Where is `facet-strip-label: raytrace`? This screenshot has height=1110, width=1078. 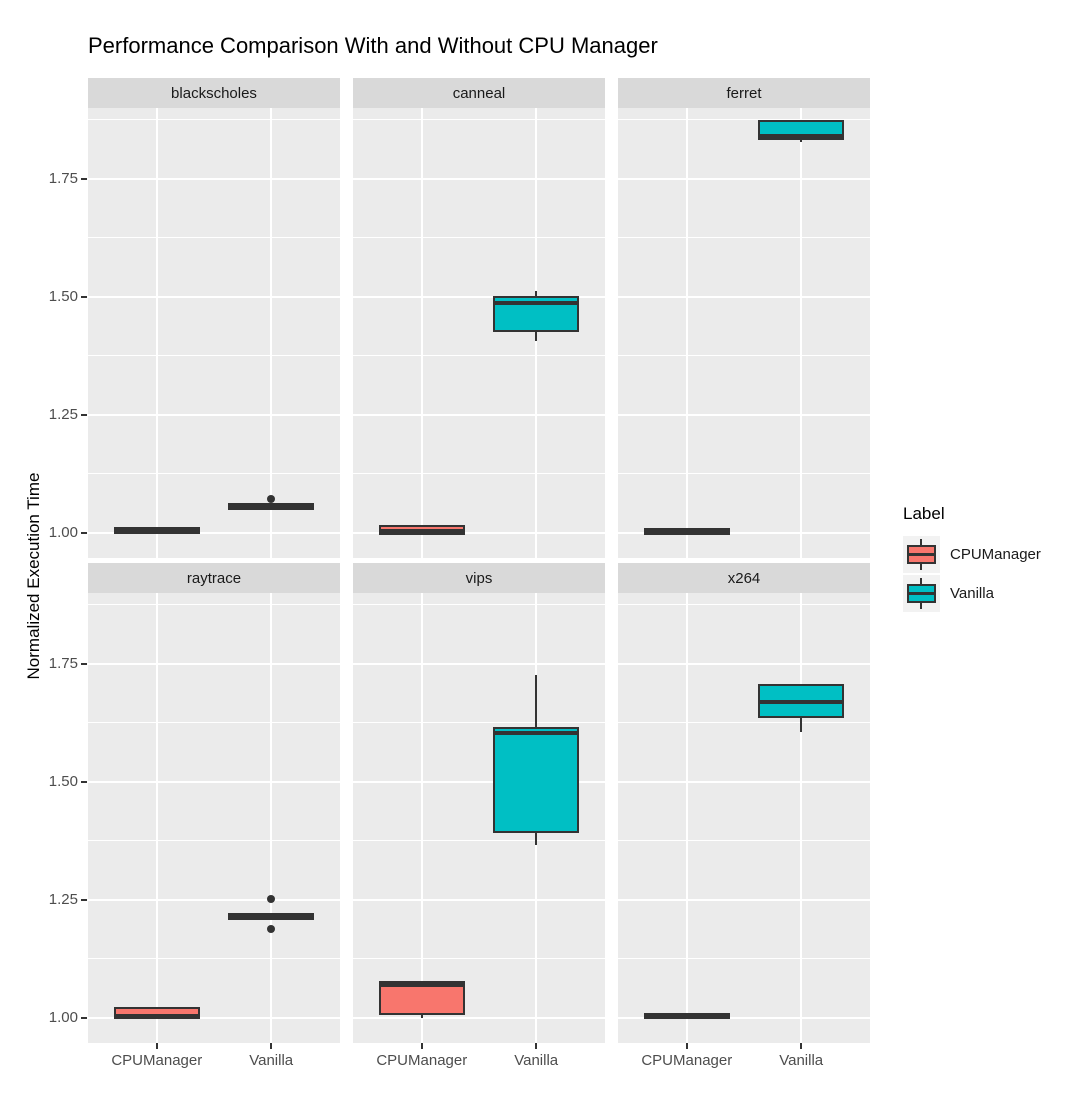
facet-strip-label: raytrace is located at coordinates (214, 578).